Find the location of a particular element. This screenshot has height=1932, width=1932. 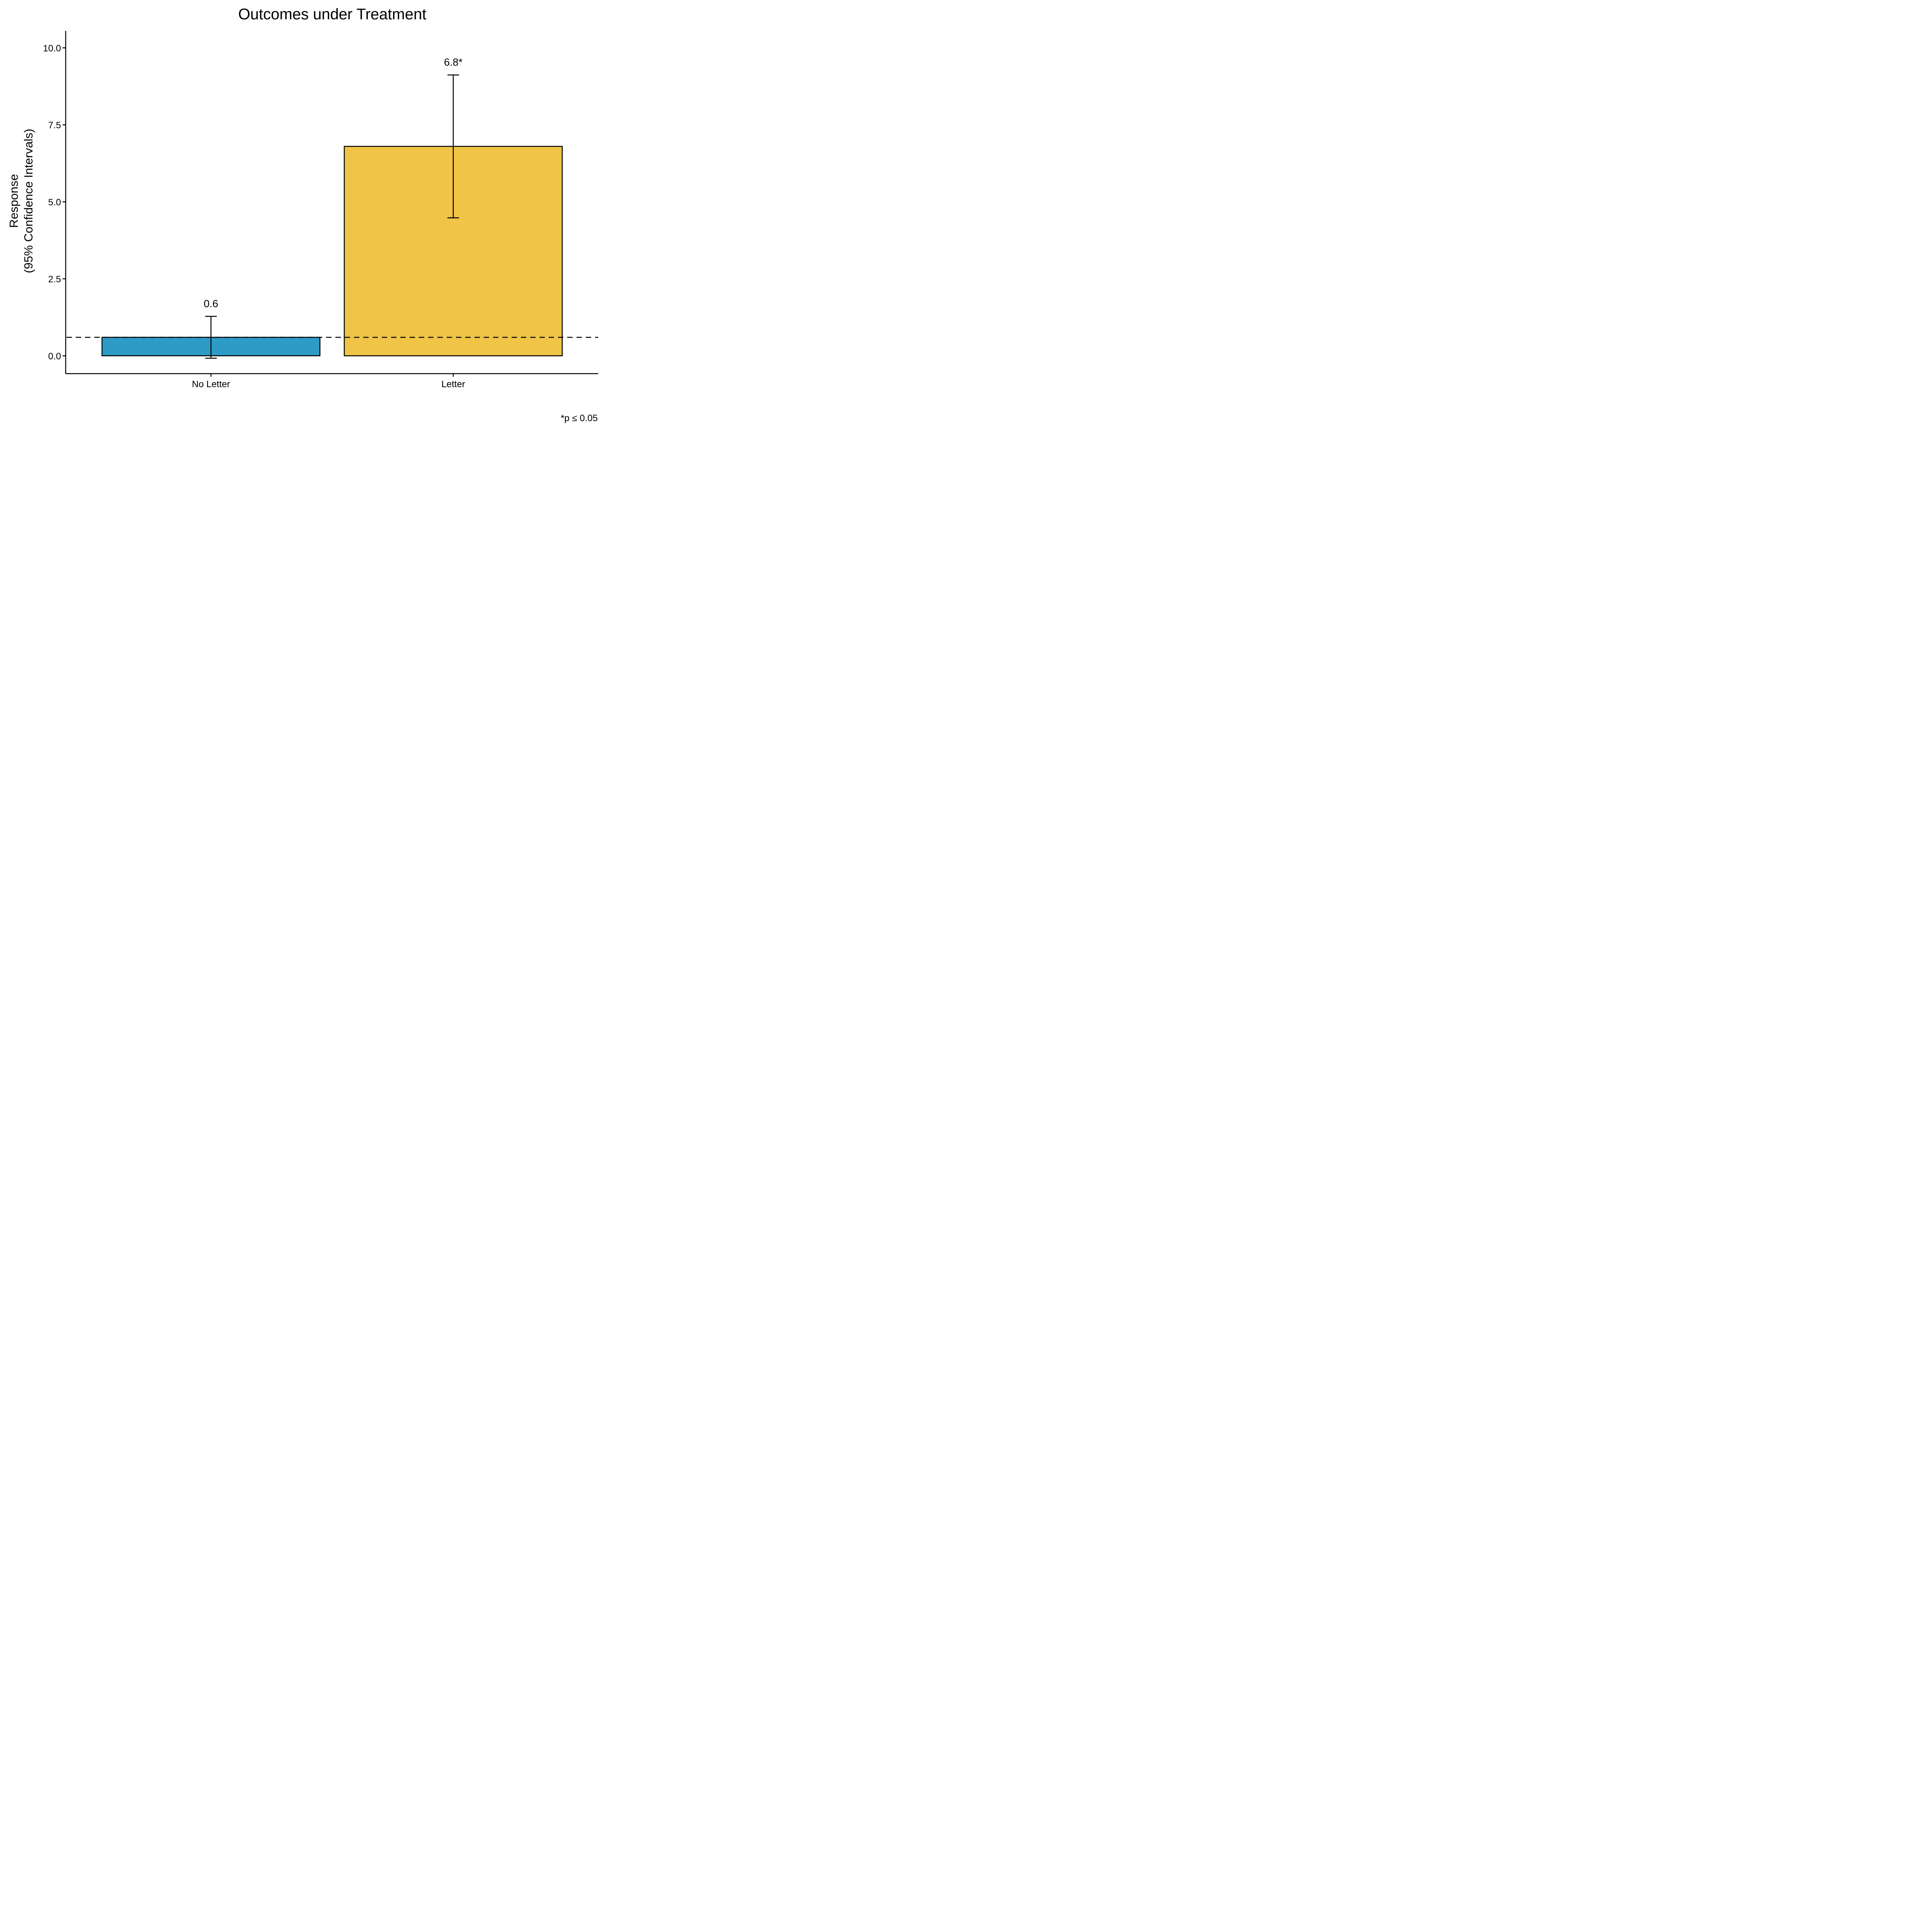

y-tick-label: 2.5 is located at coordinates (54, 280).